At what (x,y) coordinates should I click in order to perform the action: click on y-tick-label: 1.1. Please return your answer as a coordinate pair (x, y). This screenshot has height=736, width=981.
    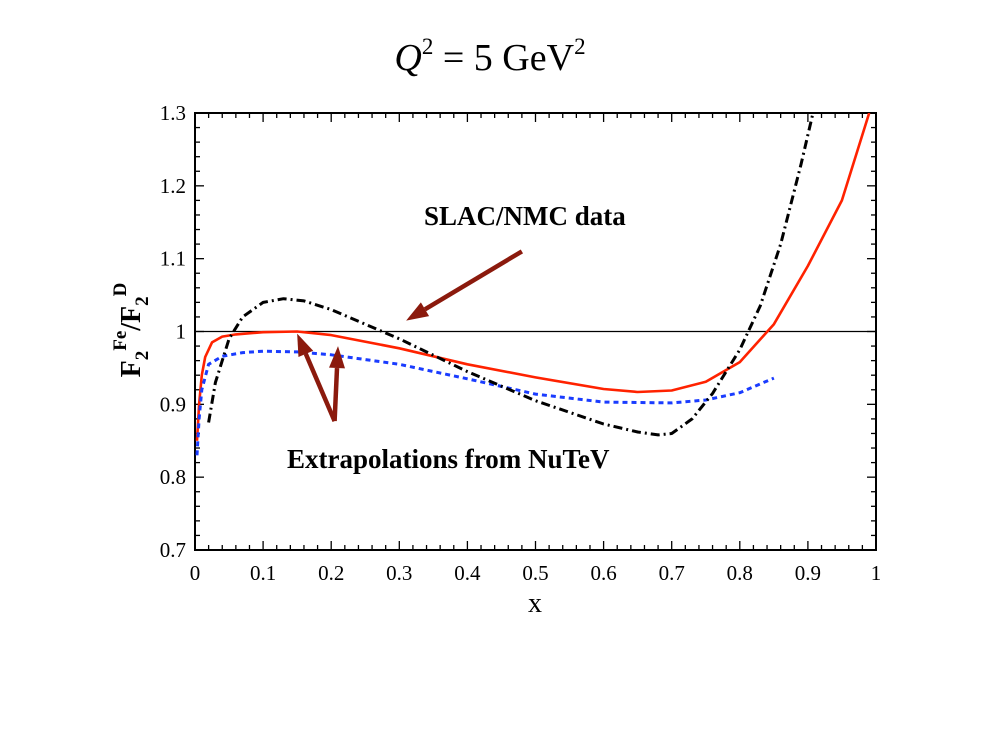
    Looking at the image, I should click on (173, 259).